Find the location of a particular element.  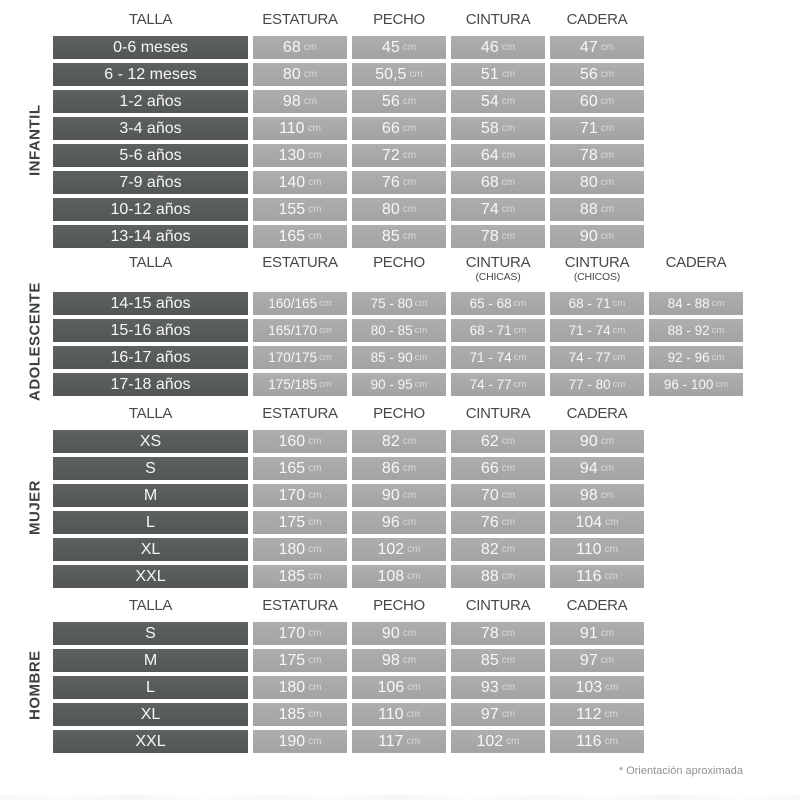

measure-cell: 86 cm is located at coordinates (399, 468).